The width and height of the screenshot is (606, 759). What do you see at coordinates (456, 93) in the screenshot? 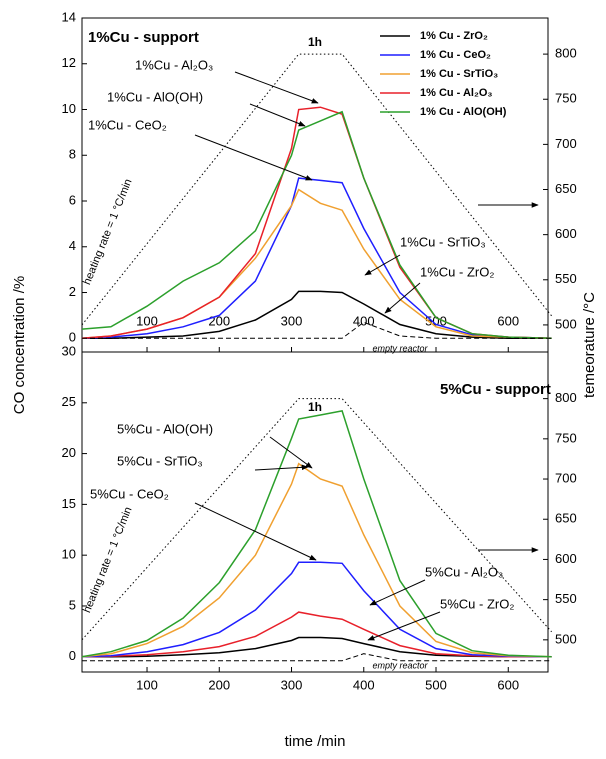
I see `legend-label: 1% Cu - Al₂O₃` at bounding box center [456, 93].